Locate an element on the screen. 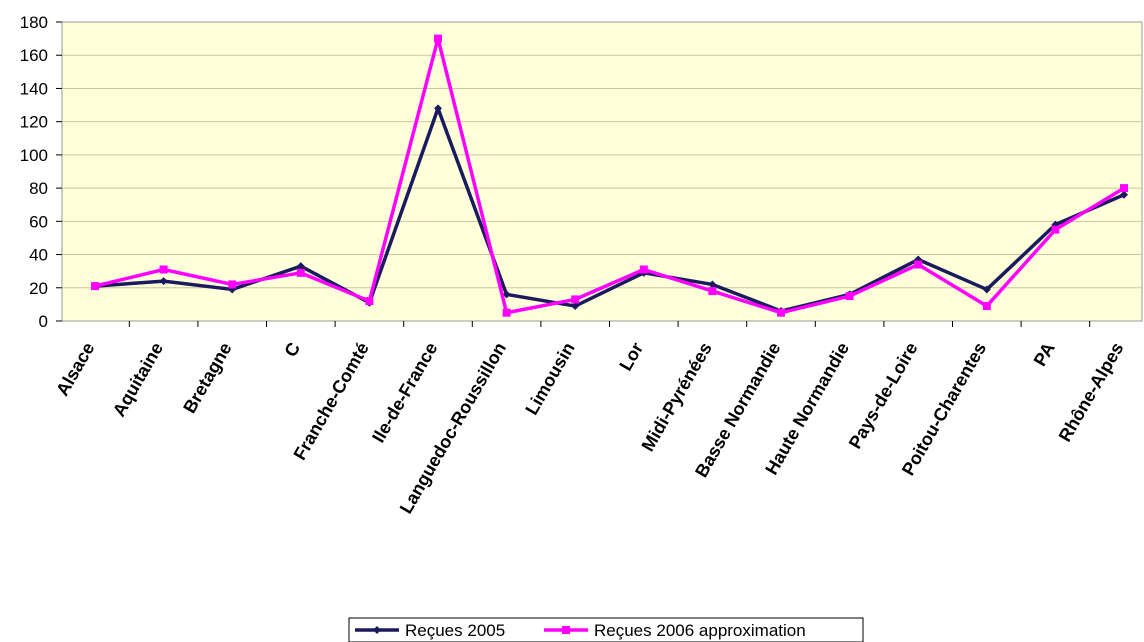  x-category-label: Pays-de-Loire is located at coordinates (883, 395).